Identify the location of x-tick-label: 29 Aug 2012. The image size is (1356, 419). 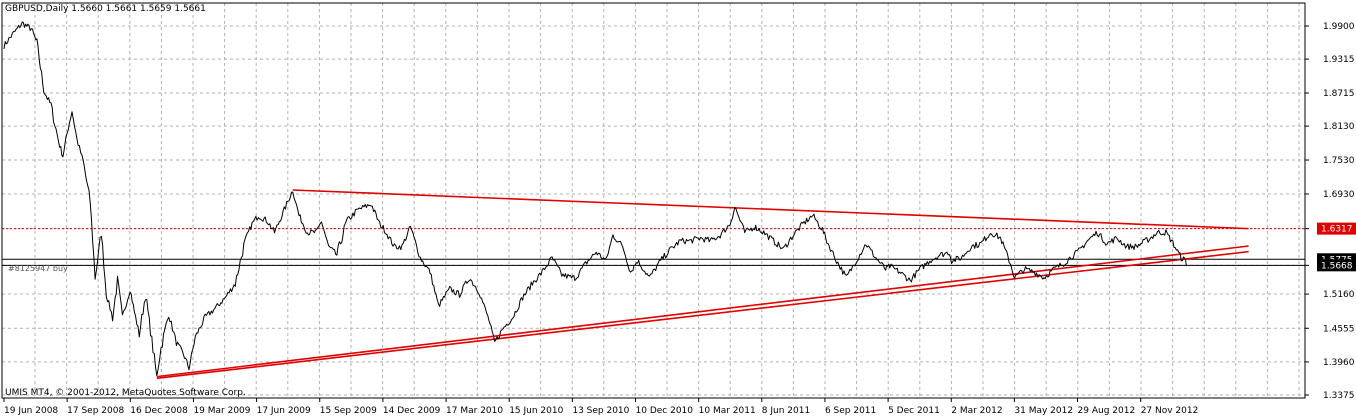
(1107, 411).